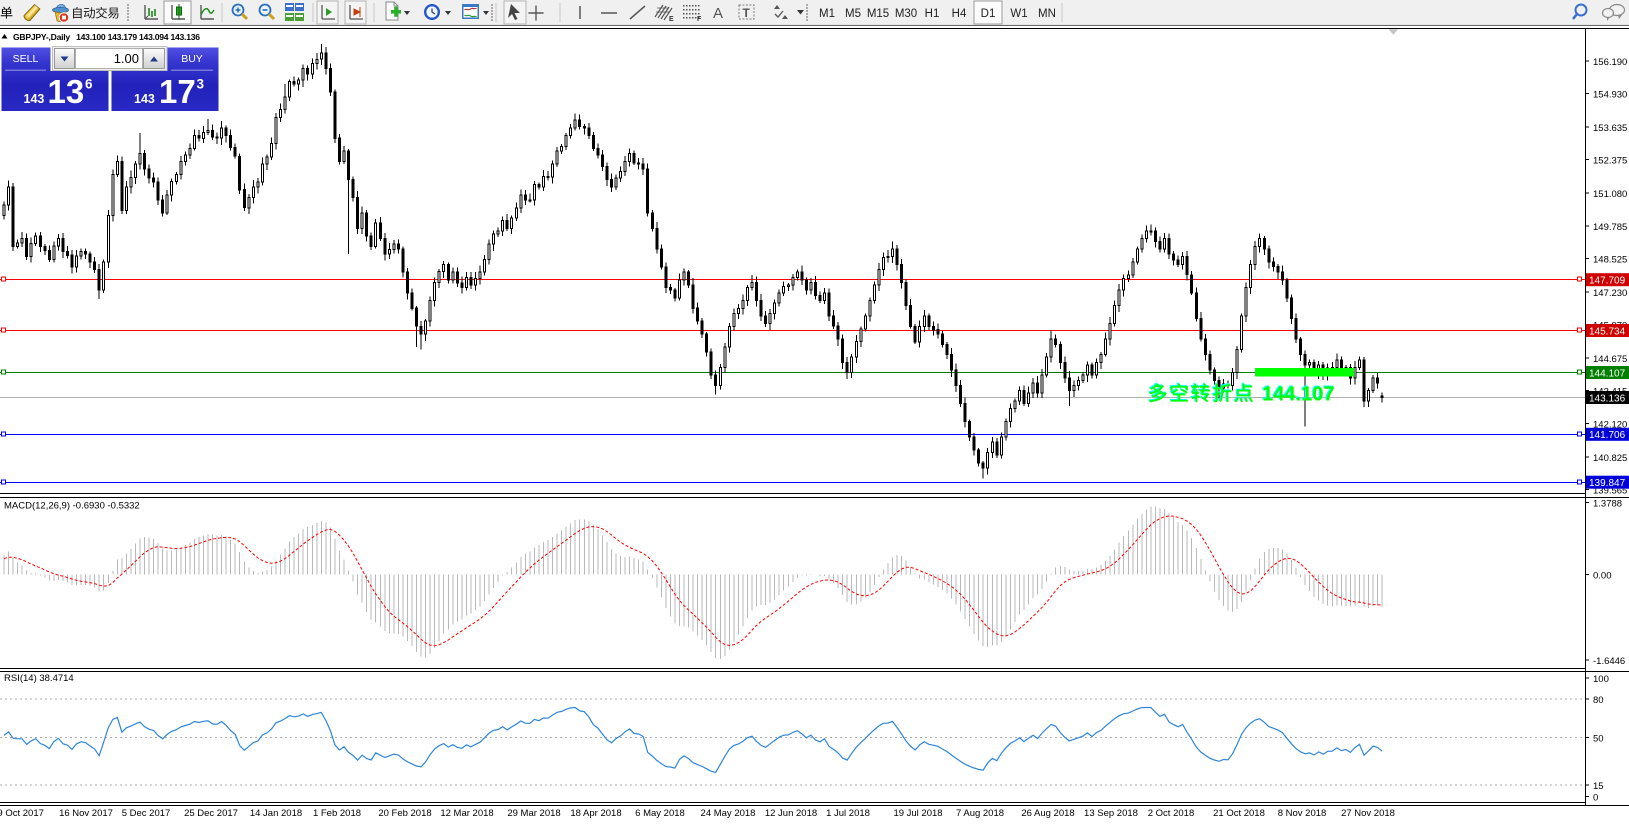 The height and width of the screenshot is (824, 1629). What do you see at coordinates (980, 813) in the screenshot?
I see `svg-text: 7 Aug 2018` at bounding box center [980, 813].